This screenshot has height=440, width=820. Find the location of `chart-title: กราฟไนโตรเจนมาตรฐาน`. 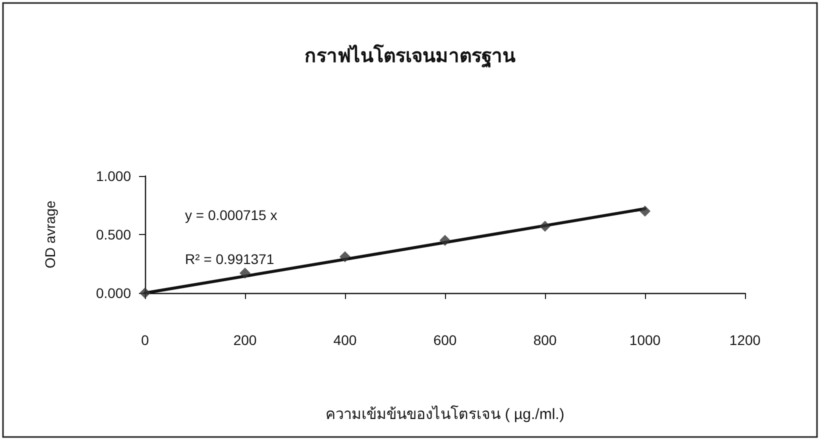

chart-title: กราฟไนโตรเจนมาตรฐาน is located at coordinates (410, 56).